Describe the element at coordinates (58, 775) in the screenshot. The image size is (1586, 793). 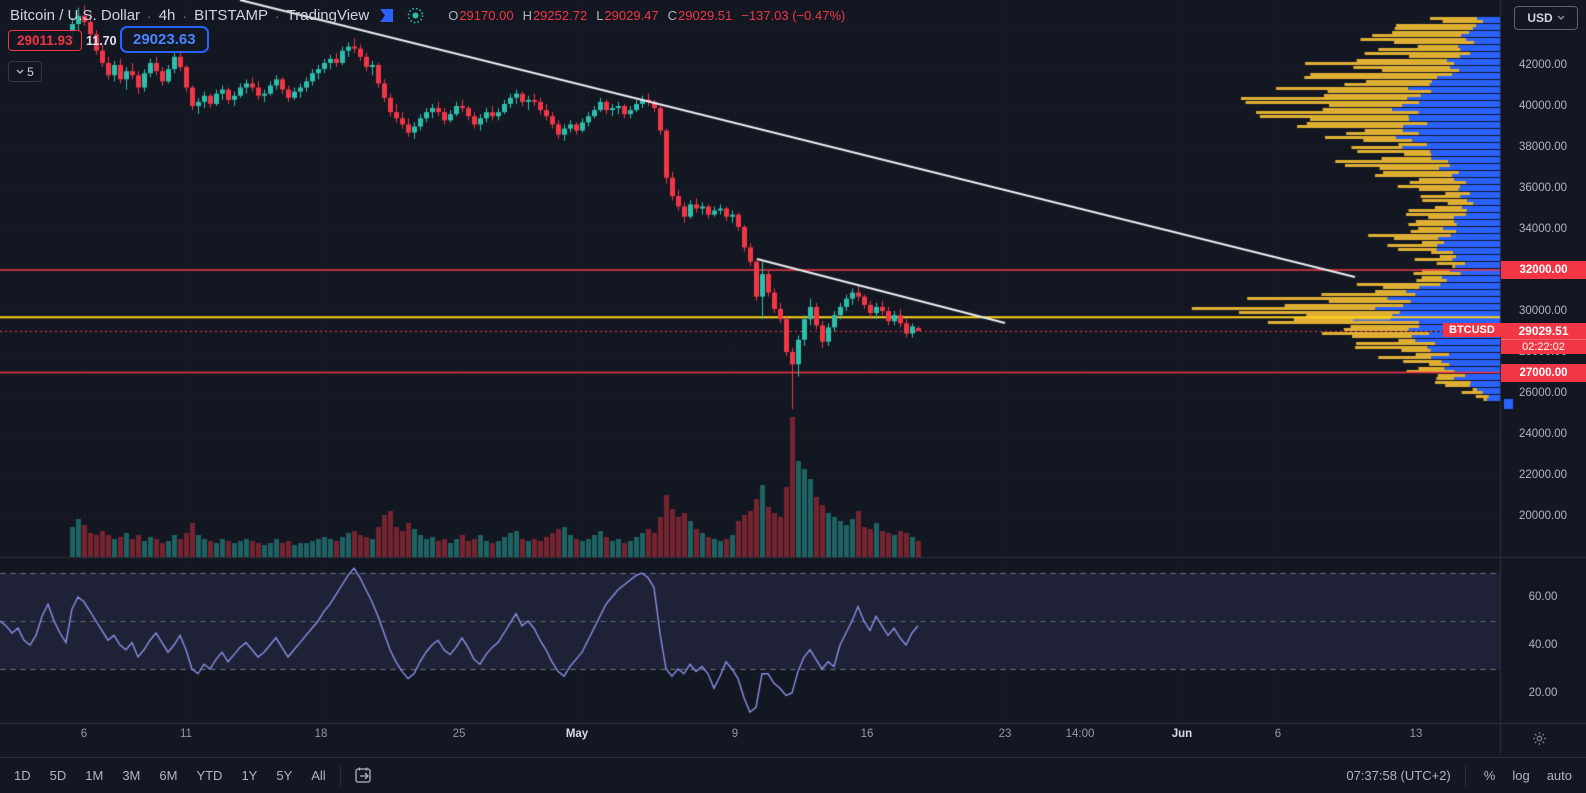
I see `range-button-5d: 5D` at that location.